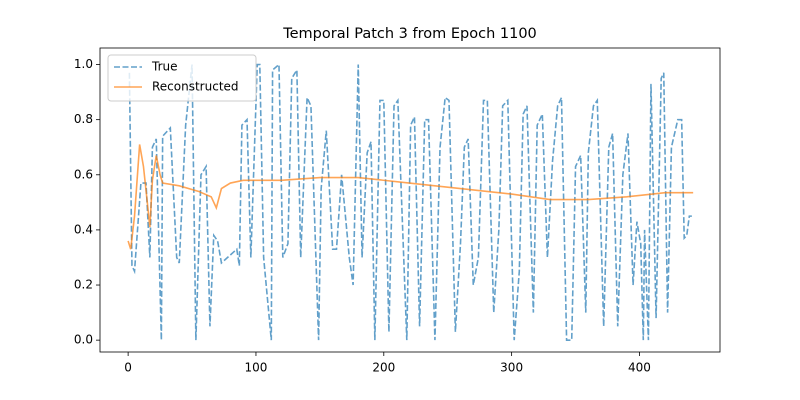 The width and height of the screenshot is (800, 400). What do you see at coordinates (83, 285) in the screenshot?
I see `y-tick-label: 0.2` at bounding box center [83, 285].